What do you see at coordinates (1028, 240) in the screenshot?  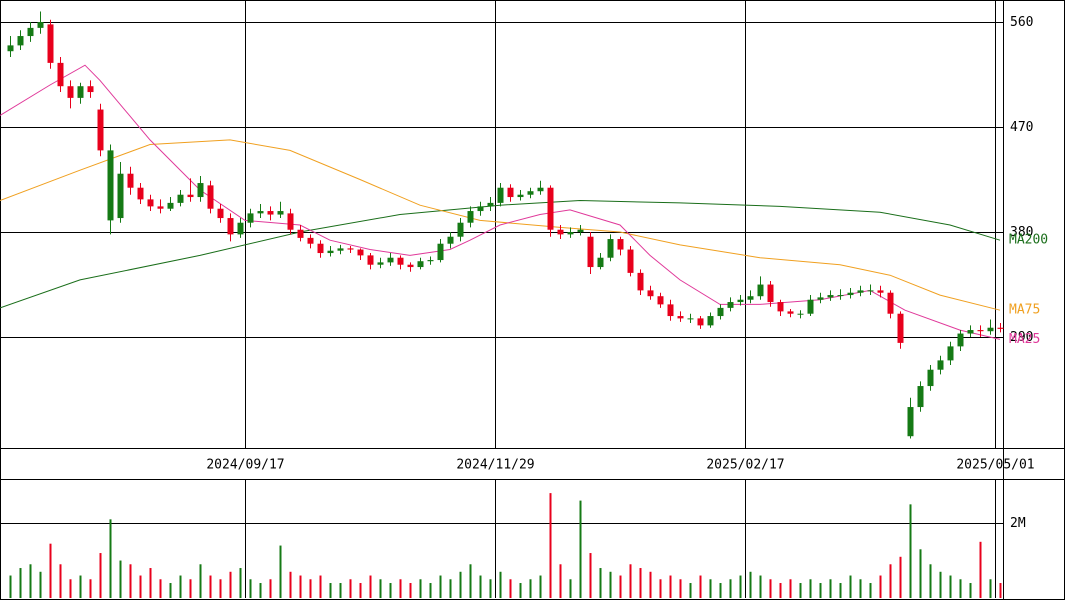 I see `legend-label: MA200` at bounding box center [1028, 240].